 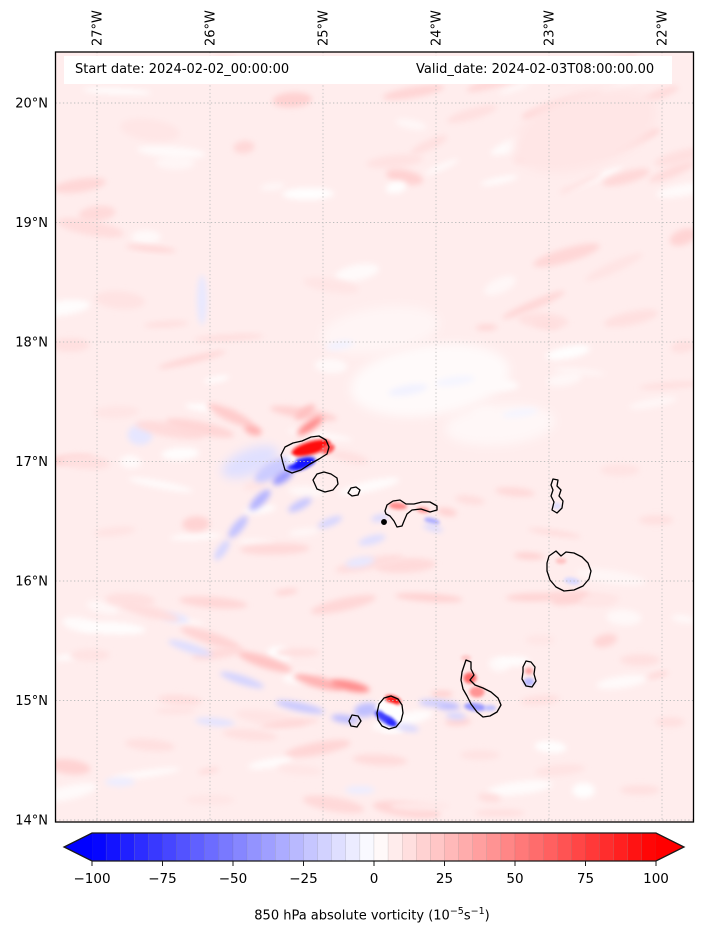 What do you see at coordinates (487, 916) in the screenshot?
I see `colorbar-label-suffix: )` at bounding box center [487, 916].